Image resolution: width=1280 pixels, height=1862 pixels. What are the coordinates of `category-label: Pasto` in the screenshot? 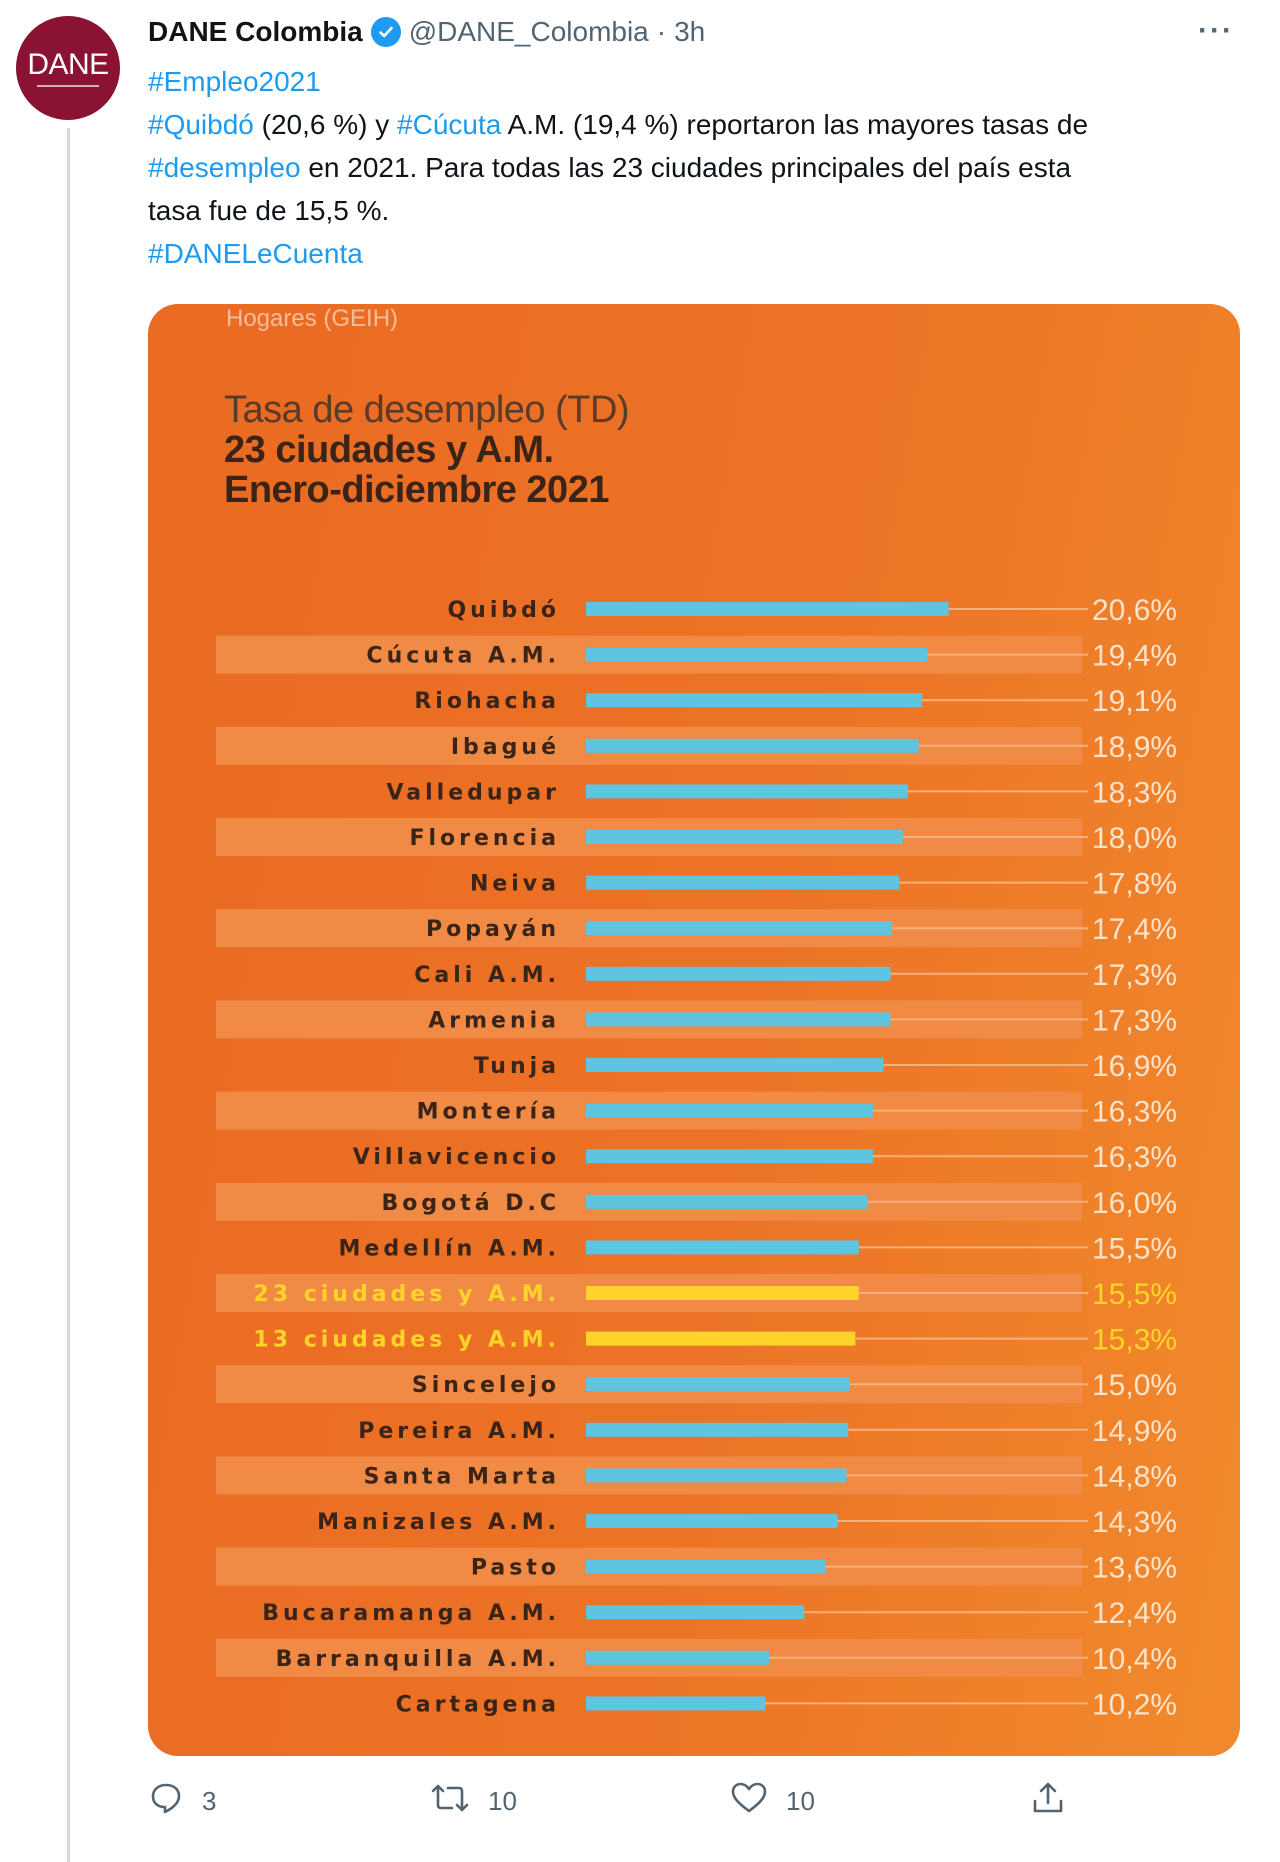 It's located at (515, 1568).